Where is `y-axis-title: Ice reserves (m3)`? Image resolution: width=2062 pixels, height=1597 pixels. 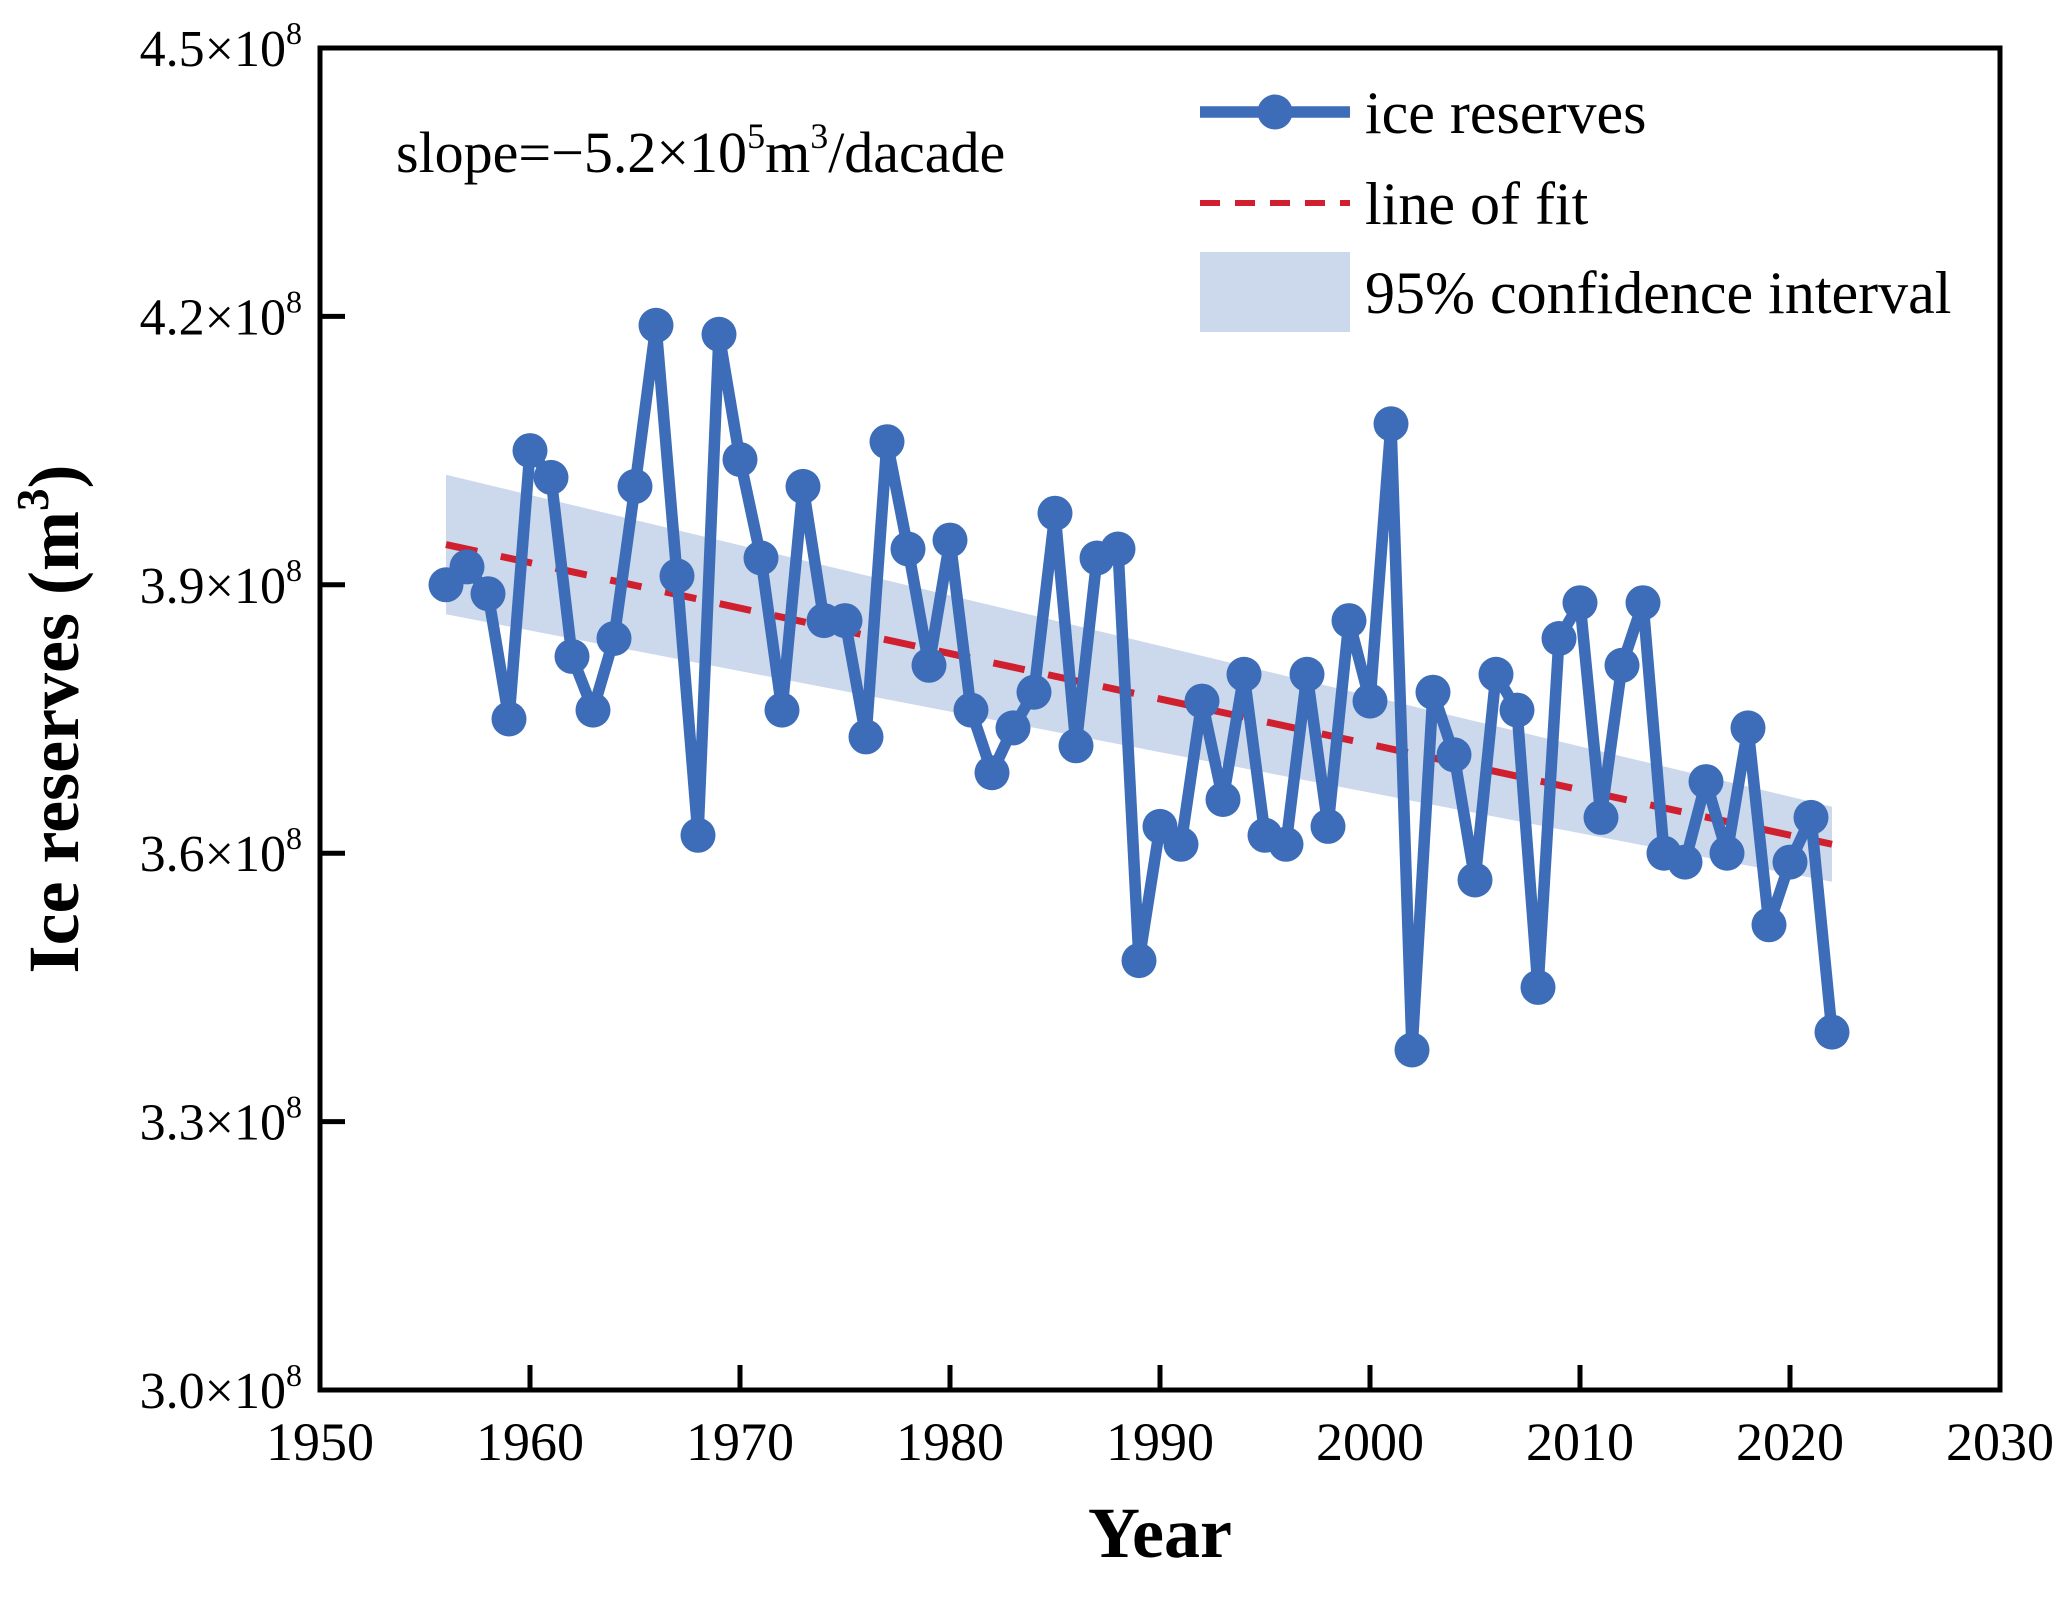
y-axis-title: Ice reserves (m3) is located at coordinates (51, 719).